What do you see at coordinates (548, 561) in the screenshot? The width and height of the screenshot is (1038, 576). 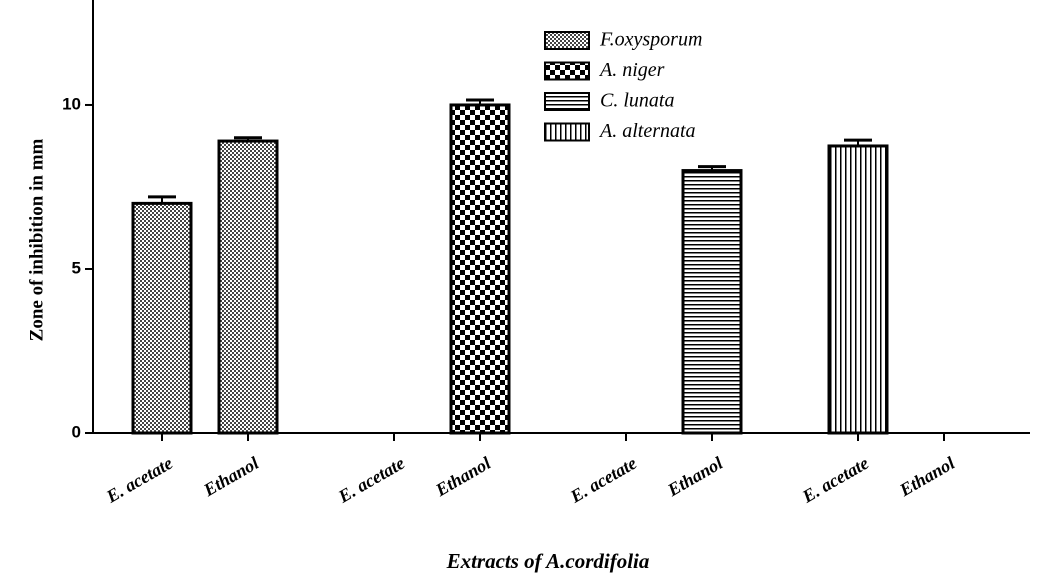 I see `x-axis-label: Extracts of A.cordifolia` at bounding box center [548, 561].